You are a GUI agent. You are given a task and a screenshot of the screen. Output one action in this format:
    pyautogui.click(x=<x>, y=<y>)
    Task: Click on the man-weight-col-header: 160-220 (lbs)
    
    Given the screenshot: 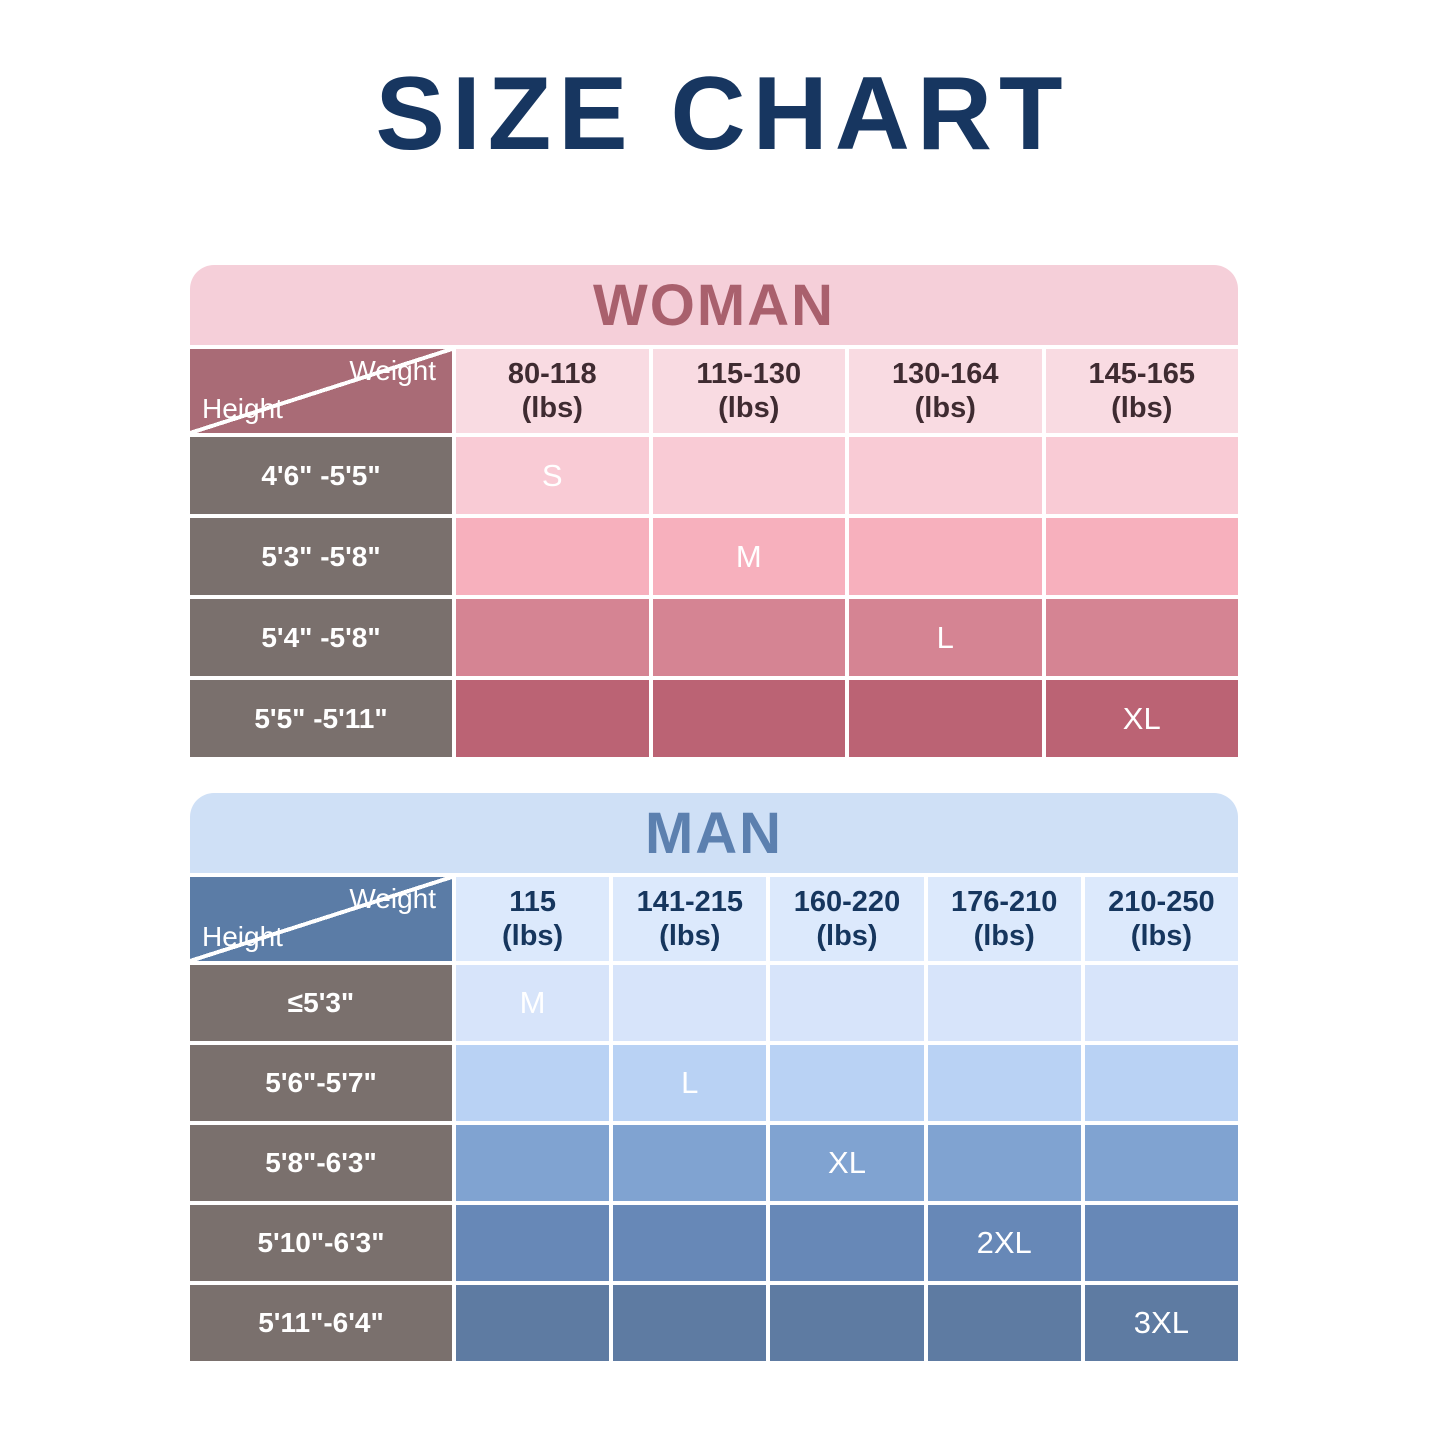 What is the action you would take?
    pyautogui.click(x=847, y=919)
    